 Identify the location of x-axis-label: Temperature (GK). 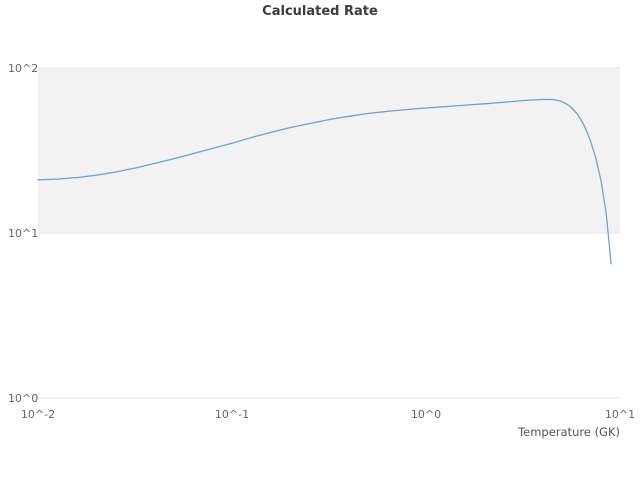
(568, 432).